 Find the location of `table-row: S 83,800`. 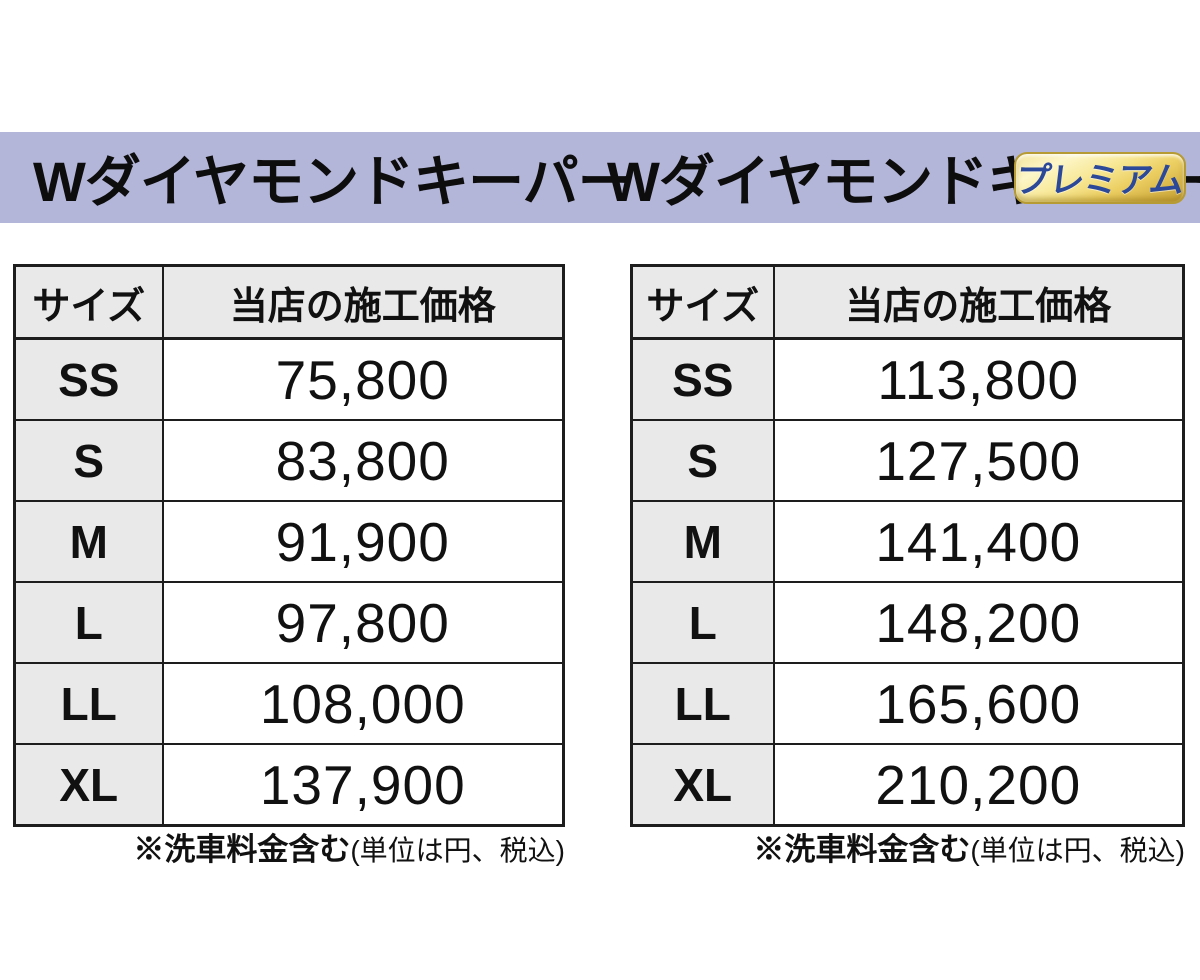

table-row: S 83,800 is located at coordinates (289, 460).